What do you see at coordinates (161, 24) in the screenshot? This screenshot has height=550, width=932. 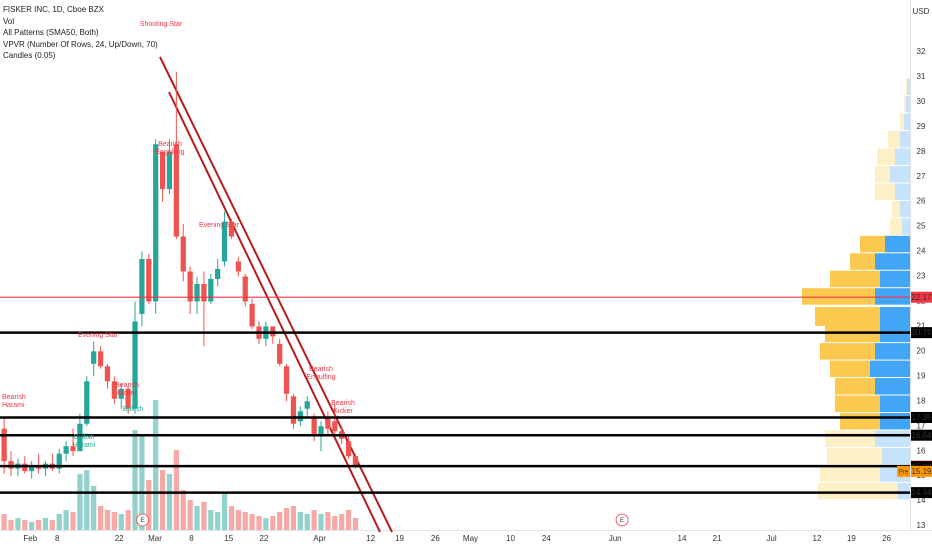 I see `pattern-label: Shooting Star` at bounding box center [161, 24].